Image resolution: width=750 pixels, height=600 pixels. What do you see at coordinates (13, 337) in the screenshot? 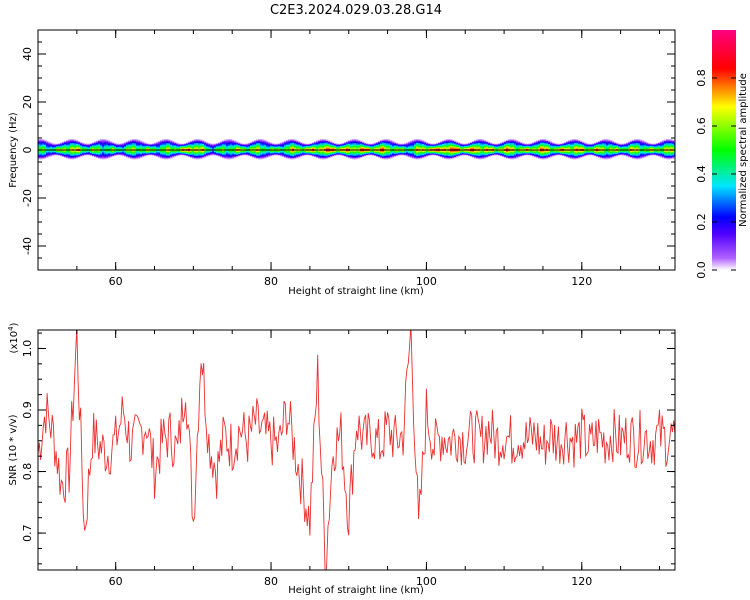
I see `snr-scale-label: (x104)` at bounding box center [13, 337].